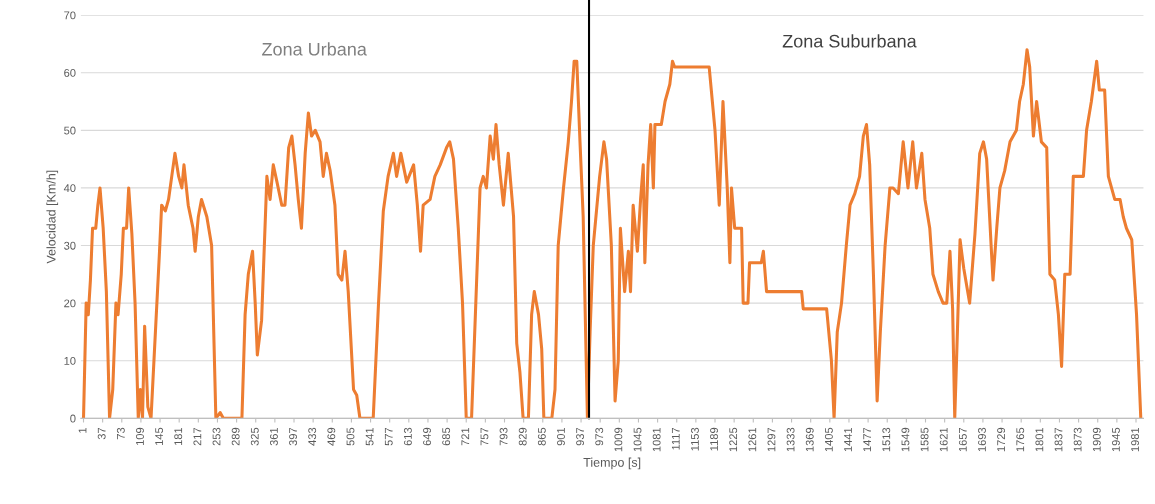 The width and height of the screenshot is (1155, 504). I want to click on annotation: Zona Suburbana, so click(849, 41).